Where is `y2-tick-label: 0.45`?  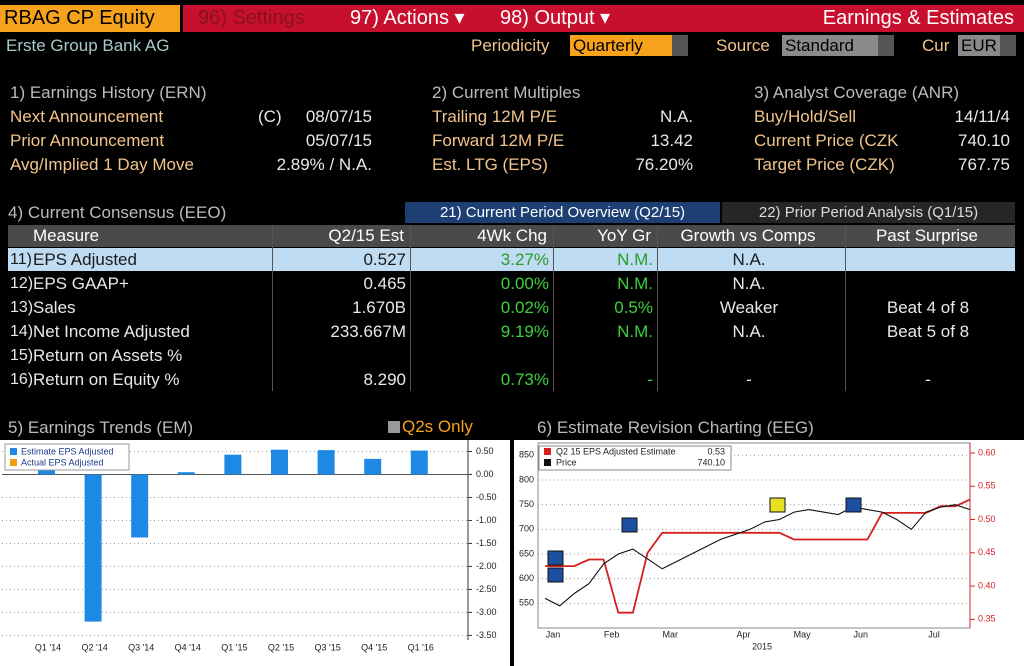
y2-tick-label: 0.45 is located at coordinates (987, 552).